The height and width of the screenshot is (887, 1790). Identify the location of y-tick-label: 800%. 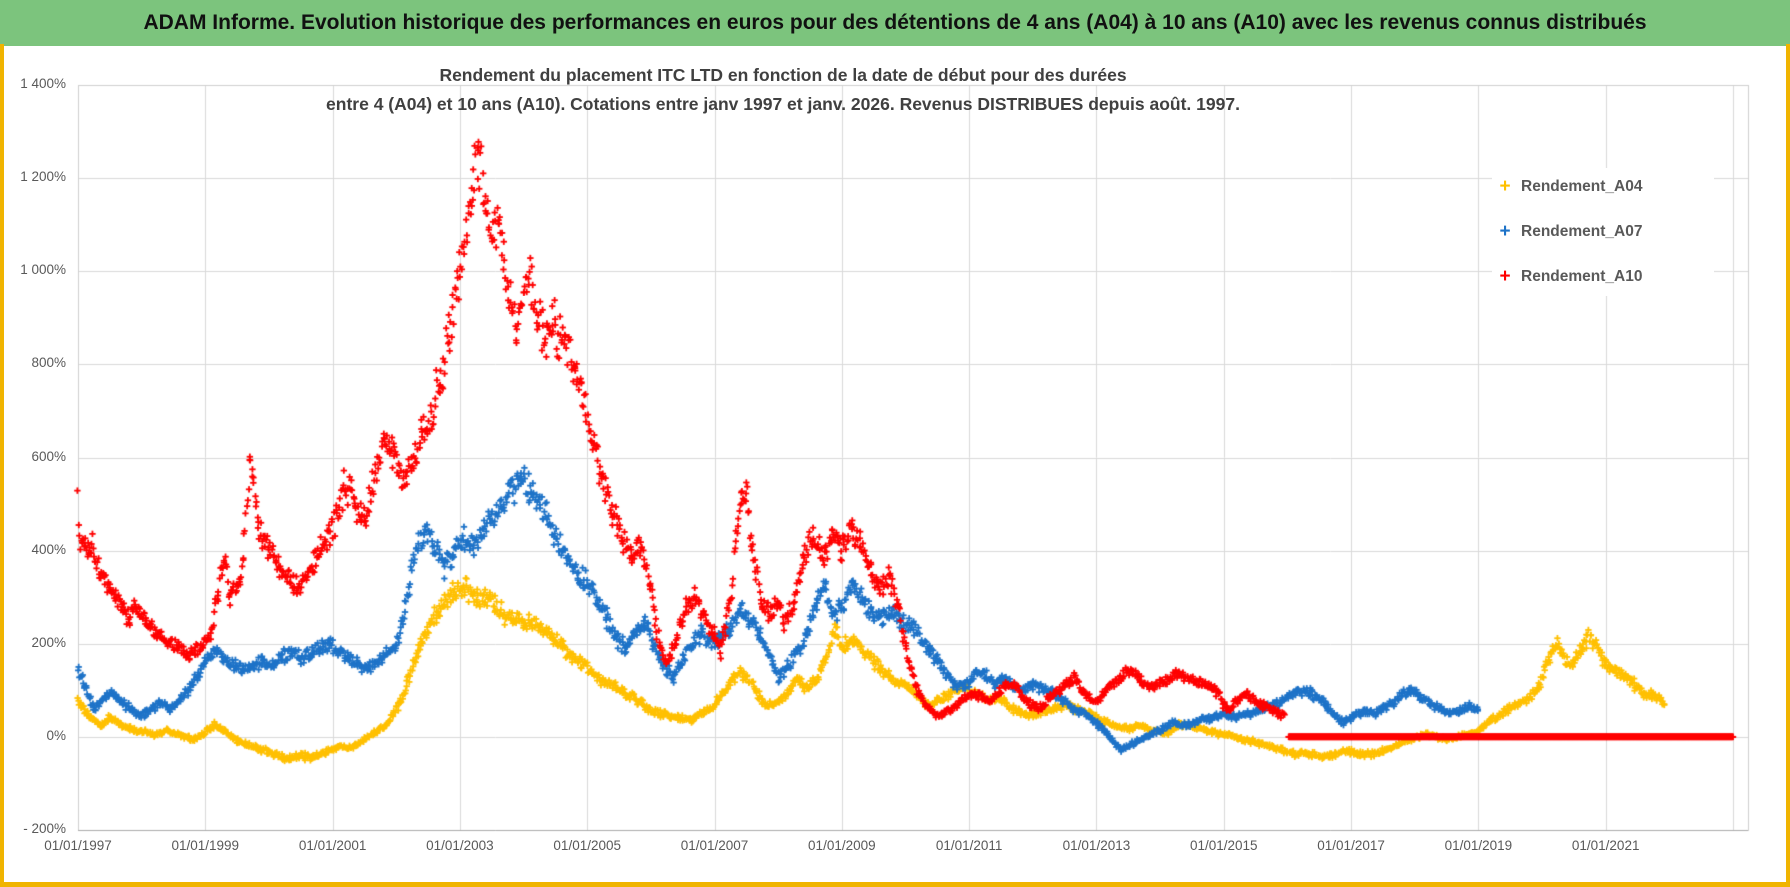
(48, 363).